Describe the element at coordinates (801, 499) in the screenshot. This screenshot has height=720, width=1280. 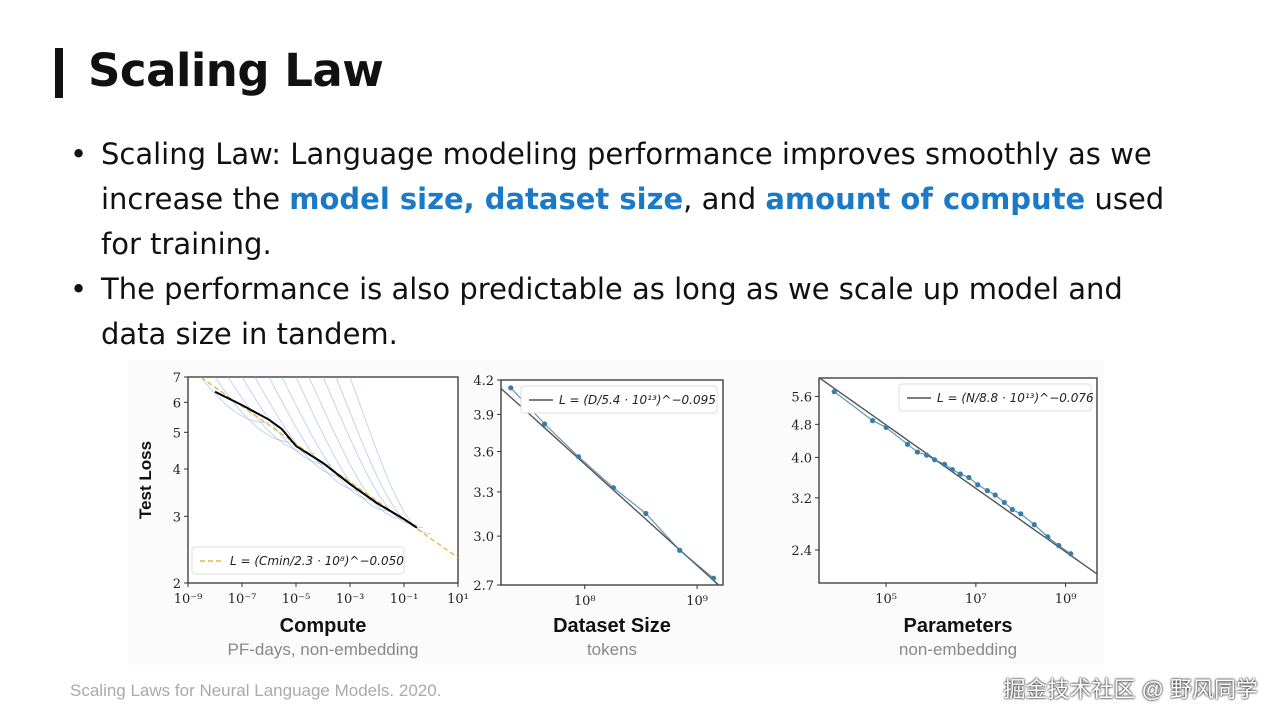
I see `y-tick-label: 3.2` at that location.